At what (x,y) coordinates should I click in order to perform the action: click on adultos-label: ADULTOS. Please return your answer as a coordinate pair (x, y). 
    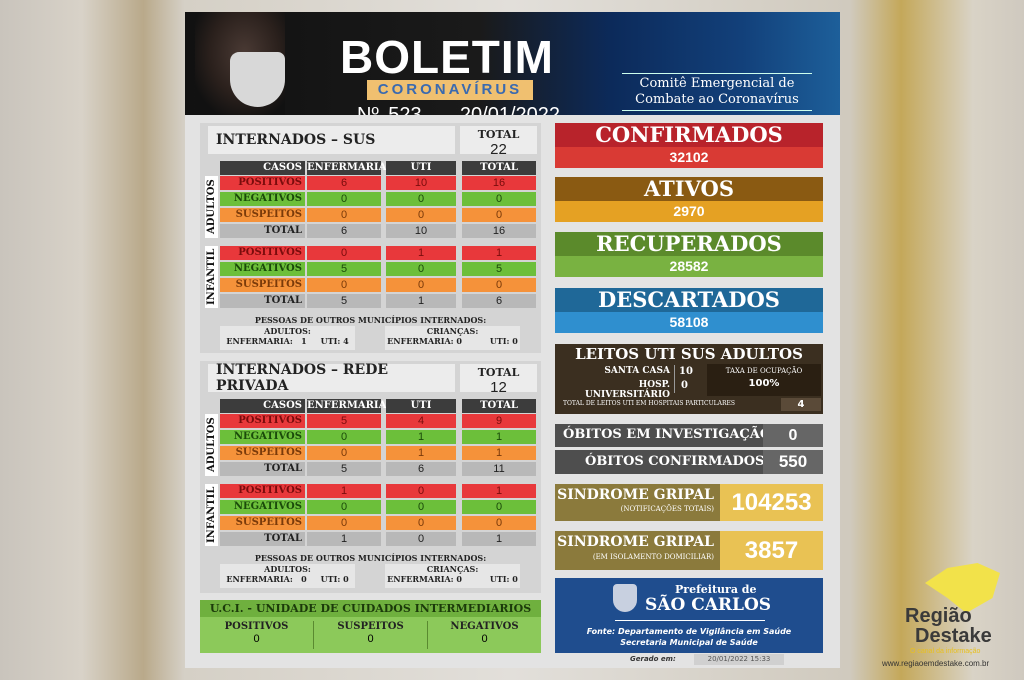
    Looking at the image, I should click on (211, 207).